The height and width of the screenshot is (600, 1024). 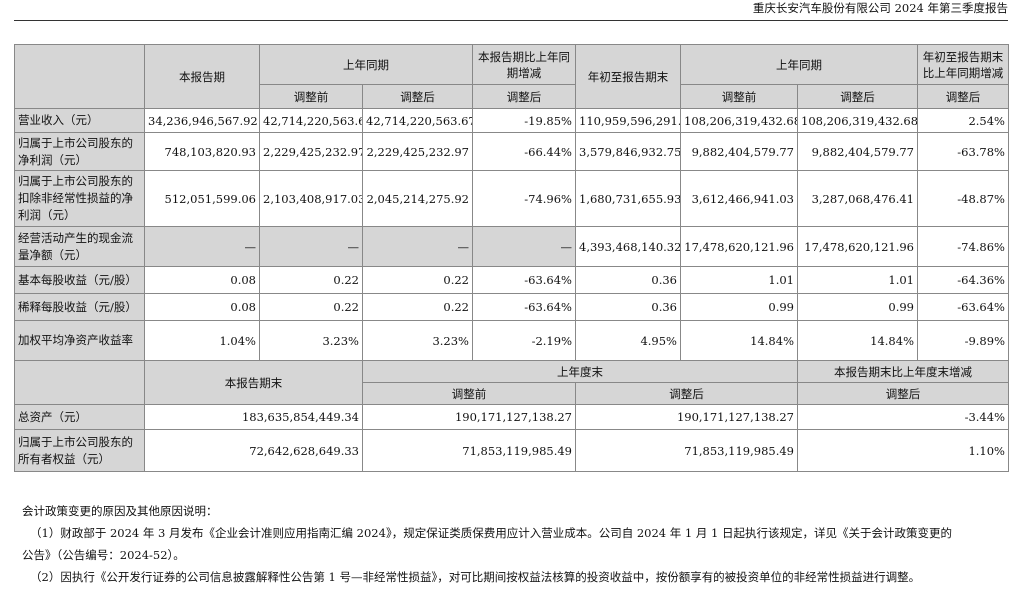 What do you see at coordinates (202, 120) in the screenshot?
I see `value-cell: 34,236,946,567.92` at bounding box center [202, 120].